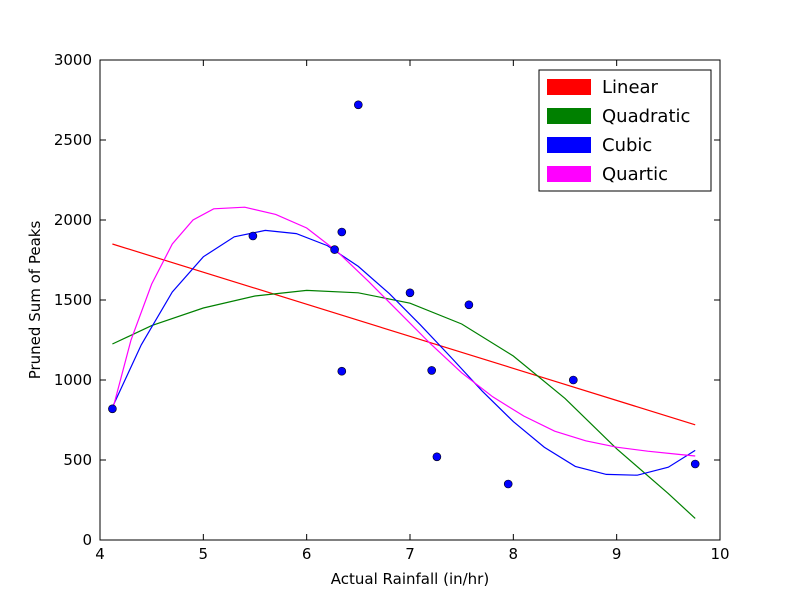 This screenshot has width=800, height=600. Describe the element at coordinates (73, 60) in the screenshot. I see `y-tick-label: 3000` at that location.